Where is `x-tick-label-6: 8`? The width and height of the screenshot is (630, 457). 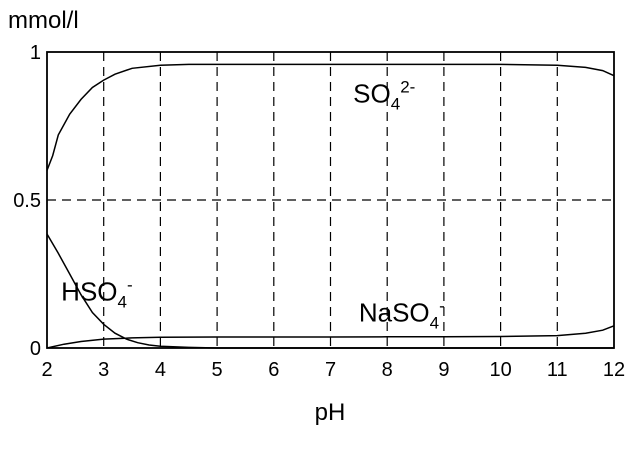
x-tick-label-6: 8 is located at coordinates (387, 370).